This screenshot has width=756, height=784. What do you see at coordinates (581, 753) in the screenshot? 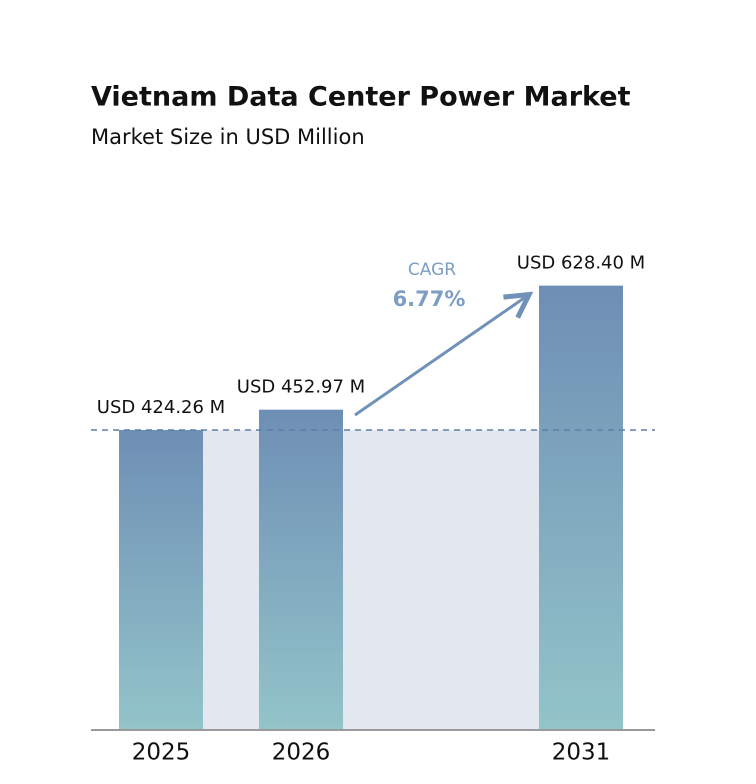
I see `x-tick-label: 2031` at bounding box center [581, 753].